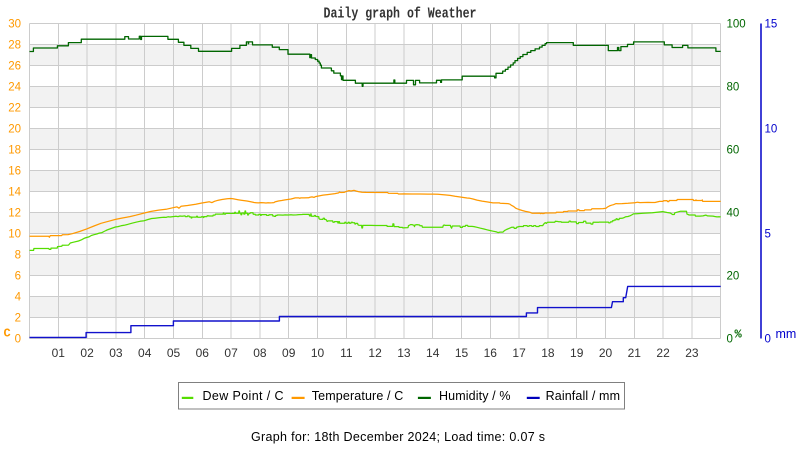 This screenshot has height=450, width=800. Describe the element at coordinates (231, 353) in the screenshot. I see `svg-text: 07` at that location.